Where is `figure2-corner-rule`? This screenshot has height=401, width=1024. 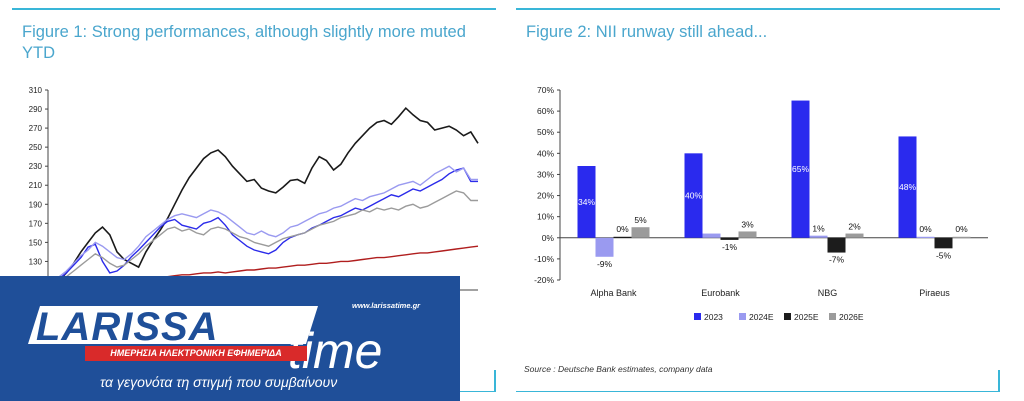 figure2-corner-rule is located at coordinates (999, 381).